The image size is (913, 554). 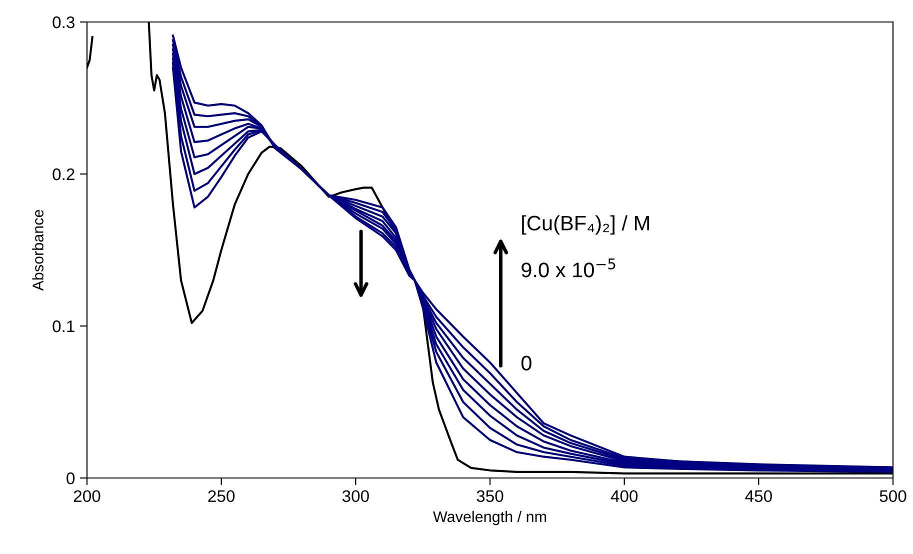 What do you see at coordinates (70, 478) in the screenshot?
I see `y-tick-label: 0` at bounding box center [70, 478].